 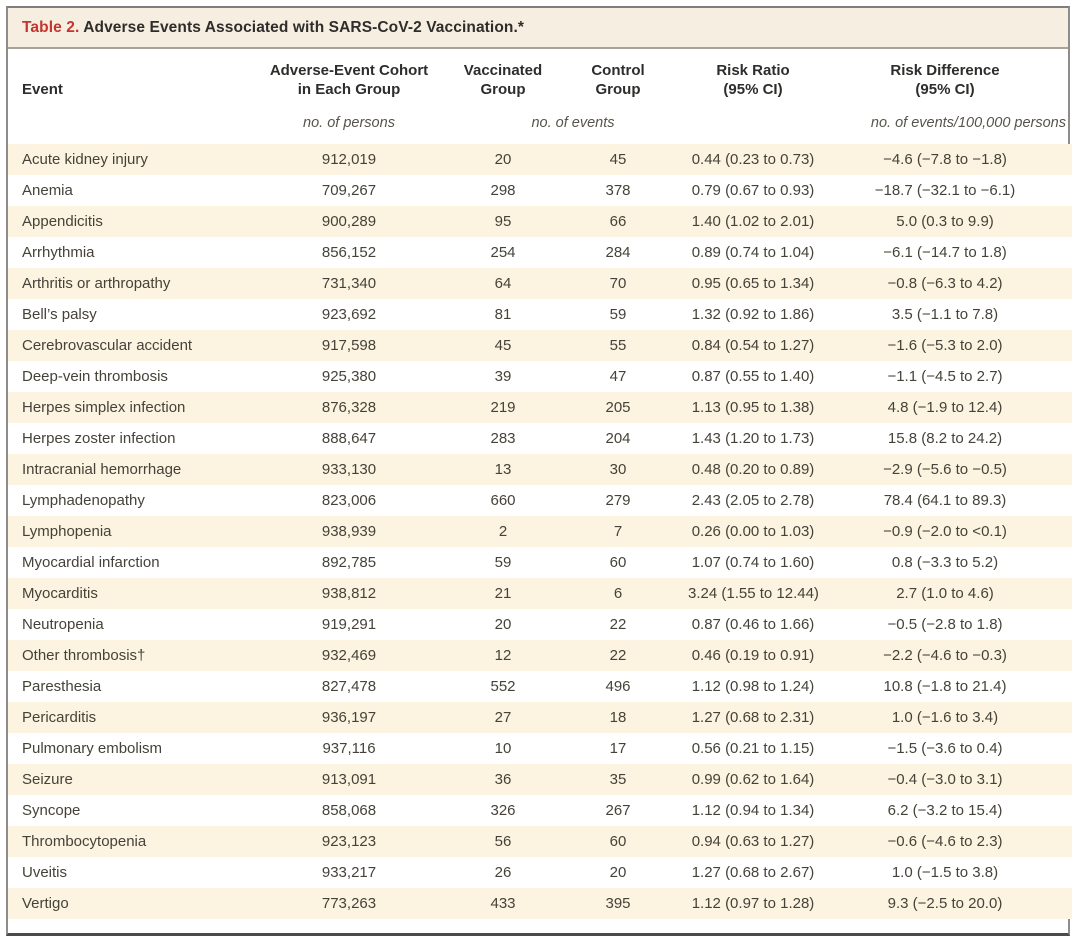 I want to click on risk-diff-cell: 78.4 (64.1 to 89.3), so click(x=945, y=500).